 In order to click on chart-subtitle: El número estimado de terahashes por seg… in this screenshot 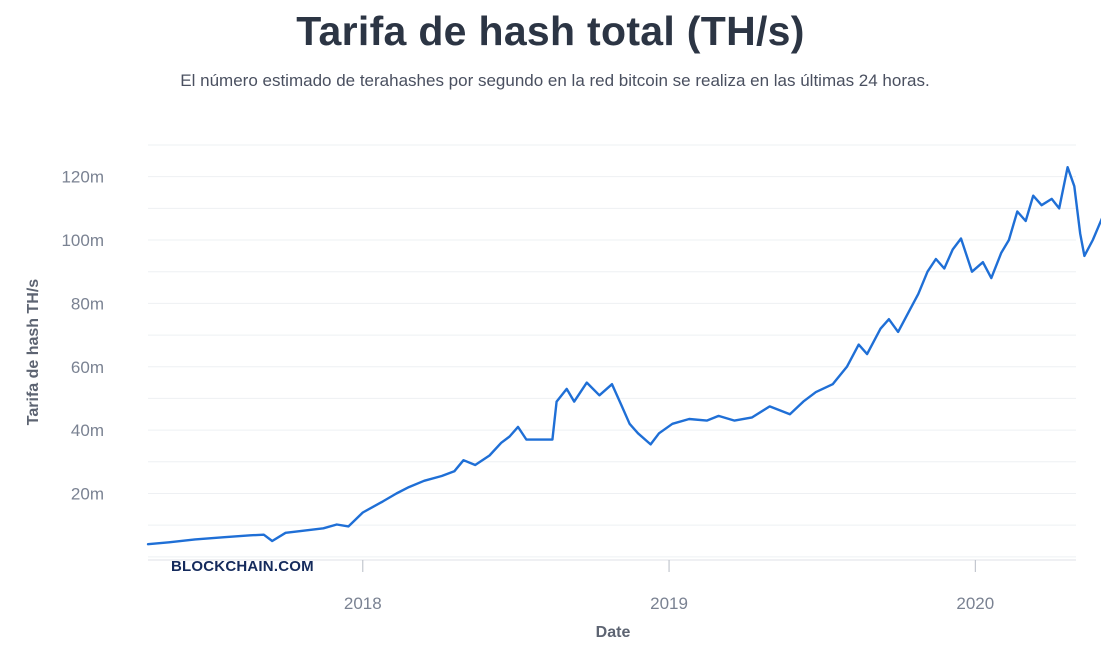, I will do `click(555, 80)`.